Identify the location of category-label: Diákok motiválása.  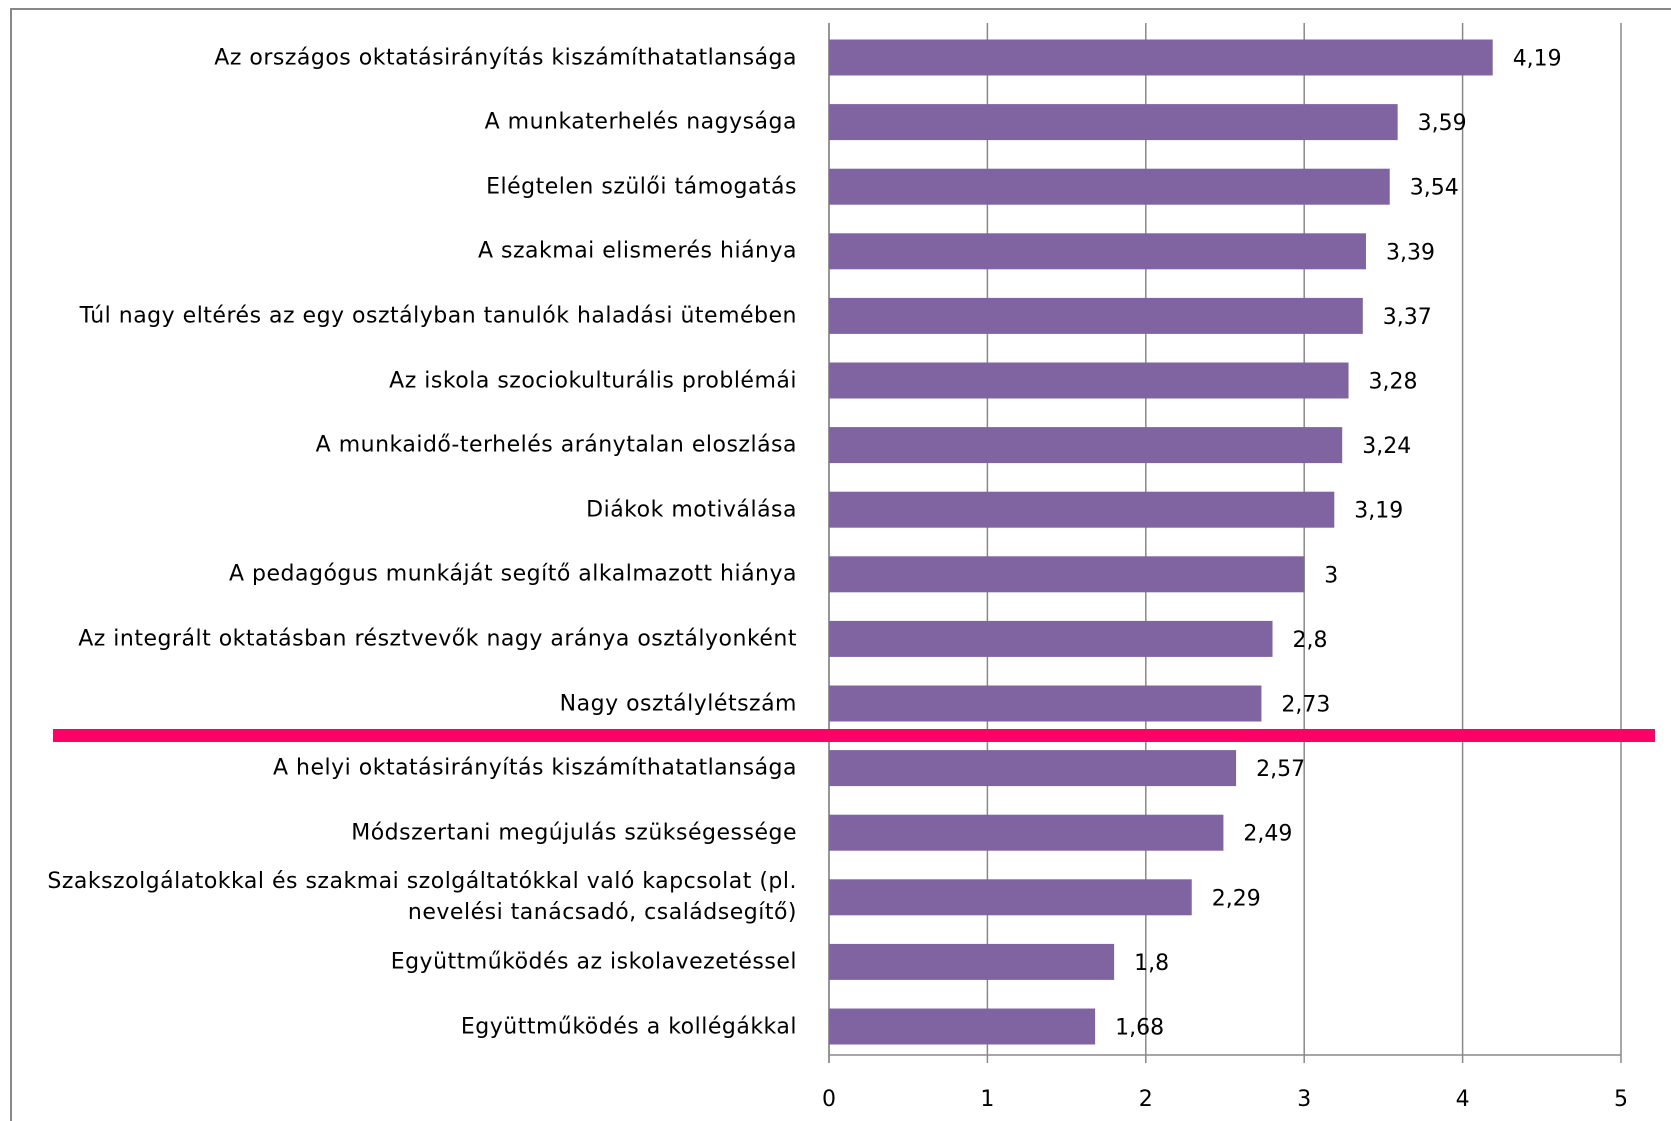
(691, 510).